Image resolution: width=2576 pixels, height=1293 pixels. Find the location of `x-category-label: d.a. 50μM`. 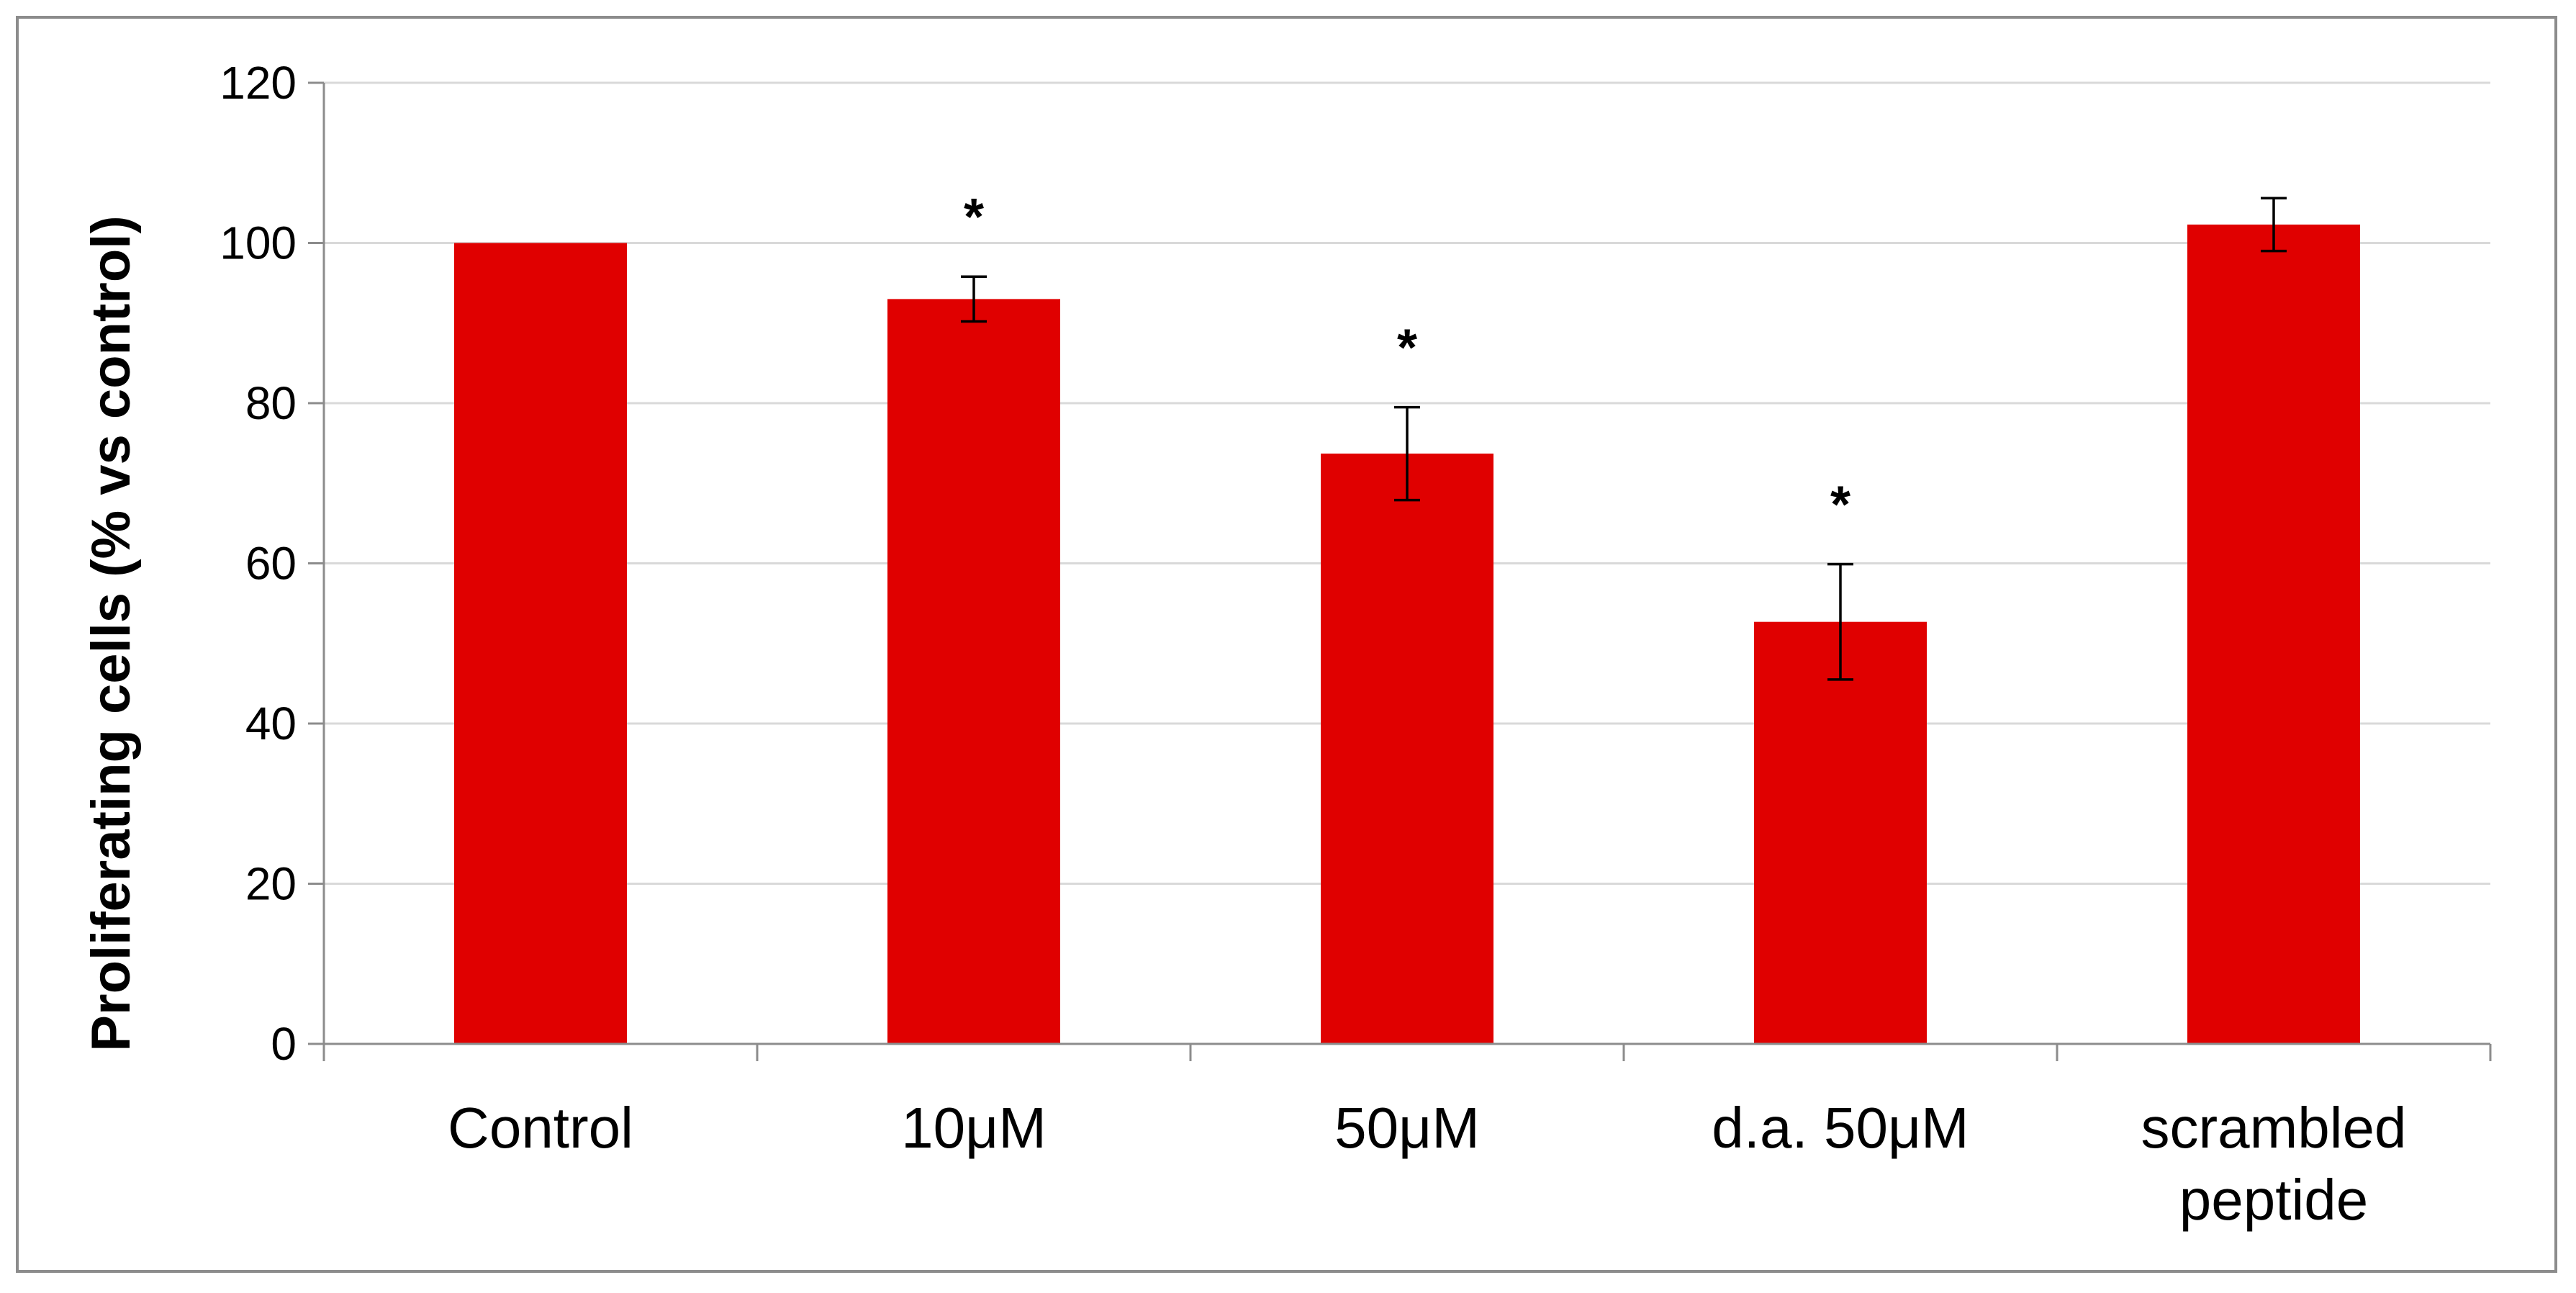

x-category-label: d.a. 50μM is located at coordinates (1841, 1128).